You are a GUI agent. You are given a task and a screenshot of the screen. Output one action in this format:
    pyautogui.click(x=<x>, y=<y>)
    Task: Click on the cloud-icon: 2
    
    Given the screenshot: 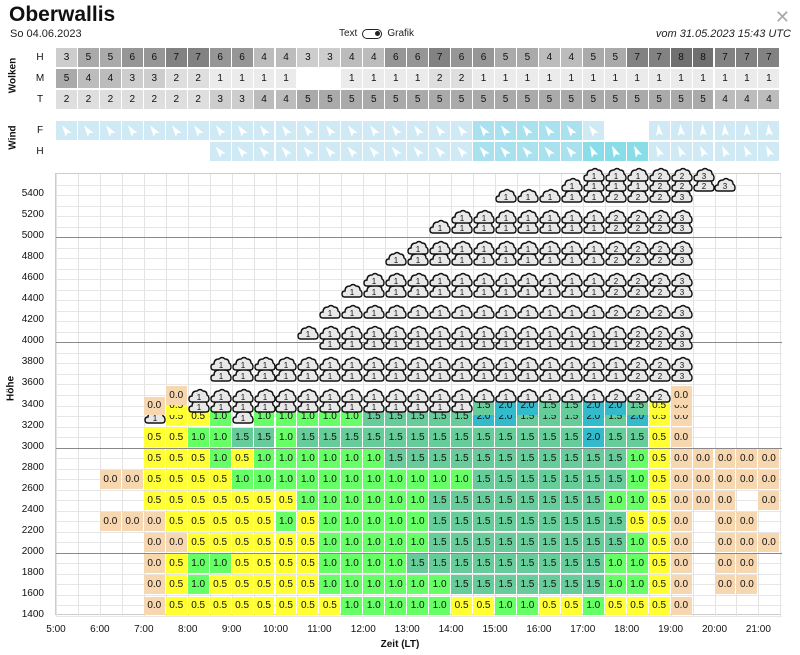 What is the action you would take?
    pyautogui.click(x=616, y=311)
    